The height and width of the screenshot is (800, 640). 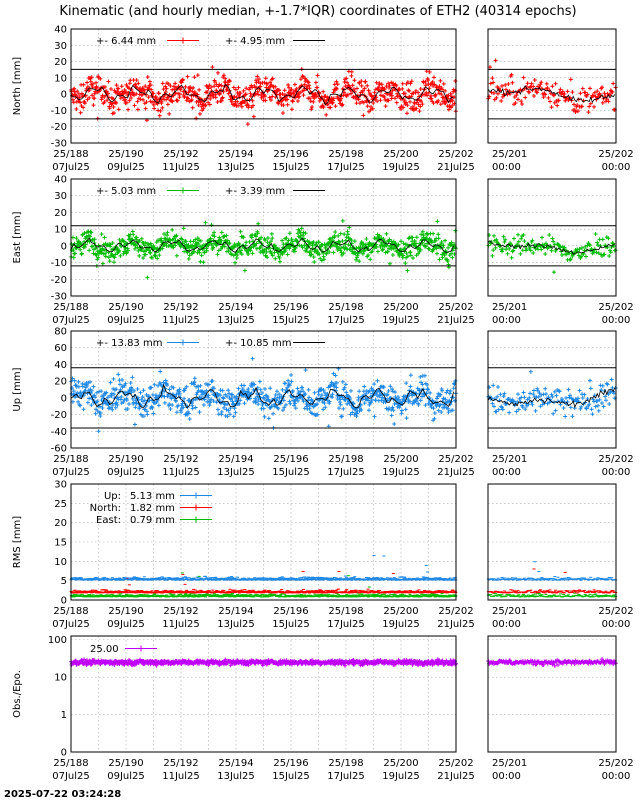 I want to click on y-tick-label: 60, so click(x=60, y=348).